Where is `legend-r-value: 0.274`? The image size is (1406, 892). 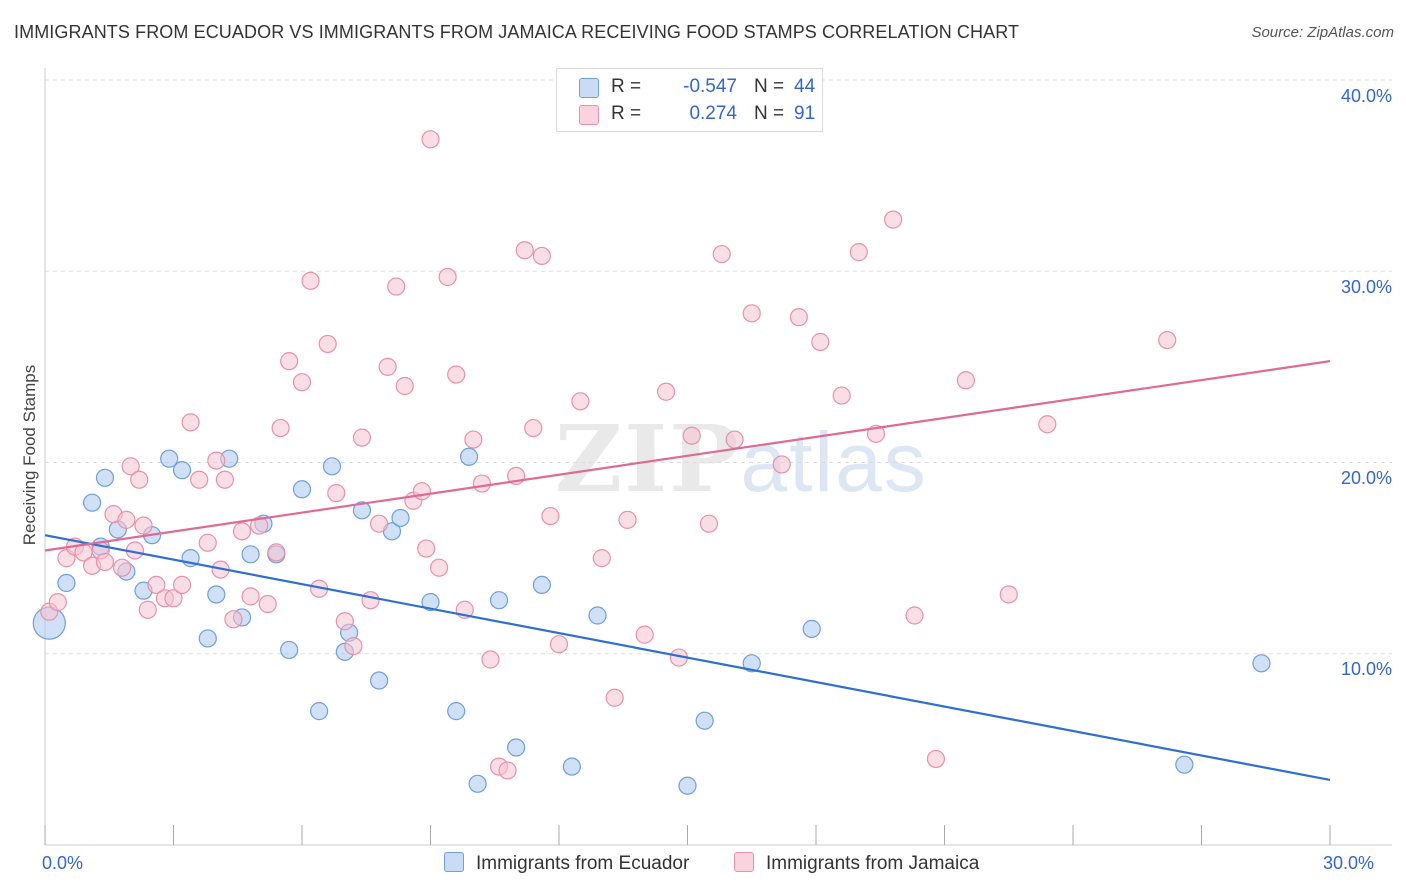
legend-r-value: 0.274 is located at coordinates (713, 113).